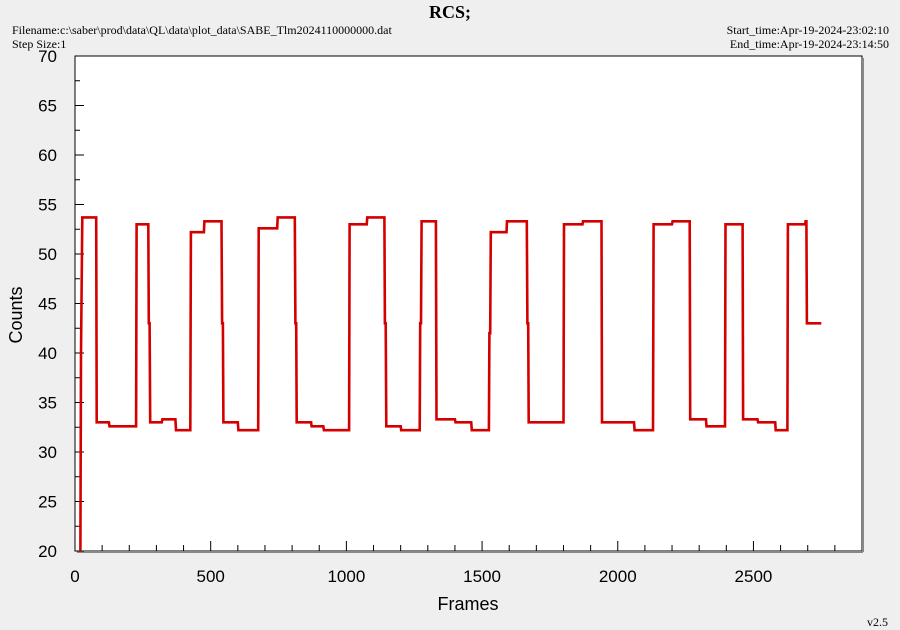 The image size is (900, 630). What do you see at coordinates (467, 604) in the screenshot?
I see `x-axis-title: Frames` at bounding box center [467, 604].